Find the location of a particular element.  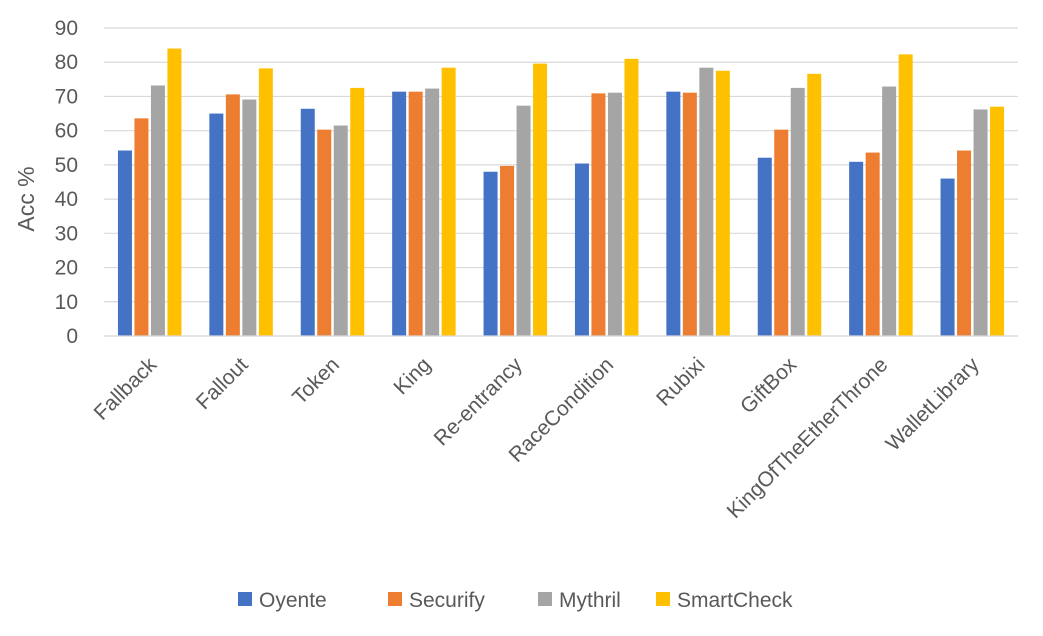

bar-mythril-giftbox is located at coordinates (797, 211).